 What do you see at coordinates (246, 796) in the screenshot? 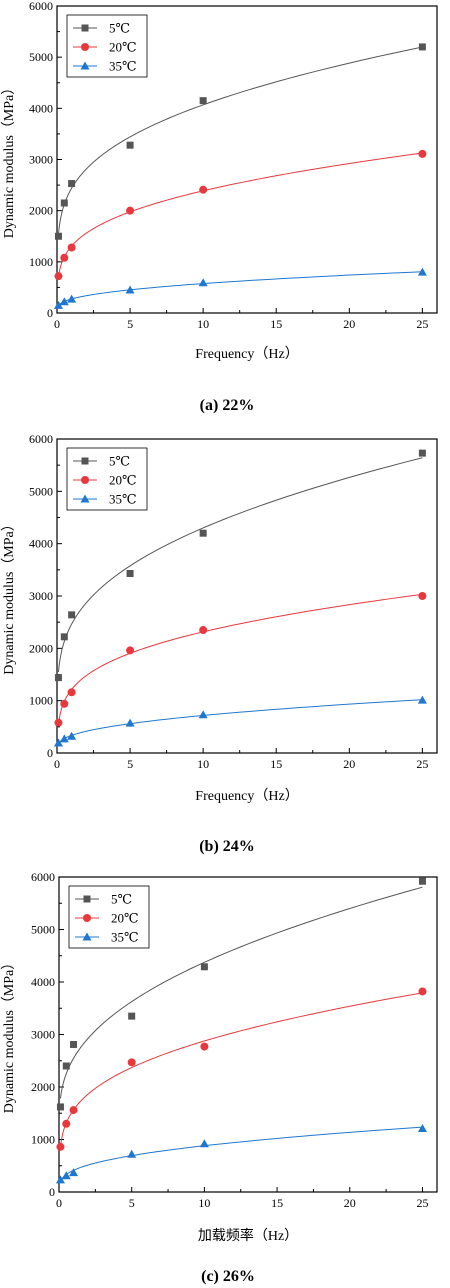
I see `x-axis-title: Frequency（Hz）` at bounding box center [246, 796].